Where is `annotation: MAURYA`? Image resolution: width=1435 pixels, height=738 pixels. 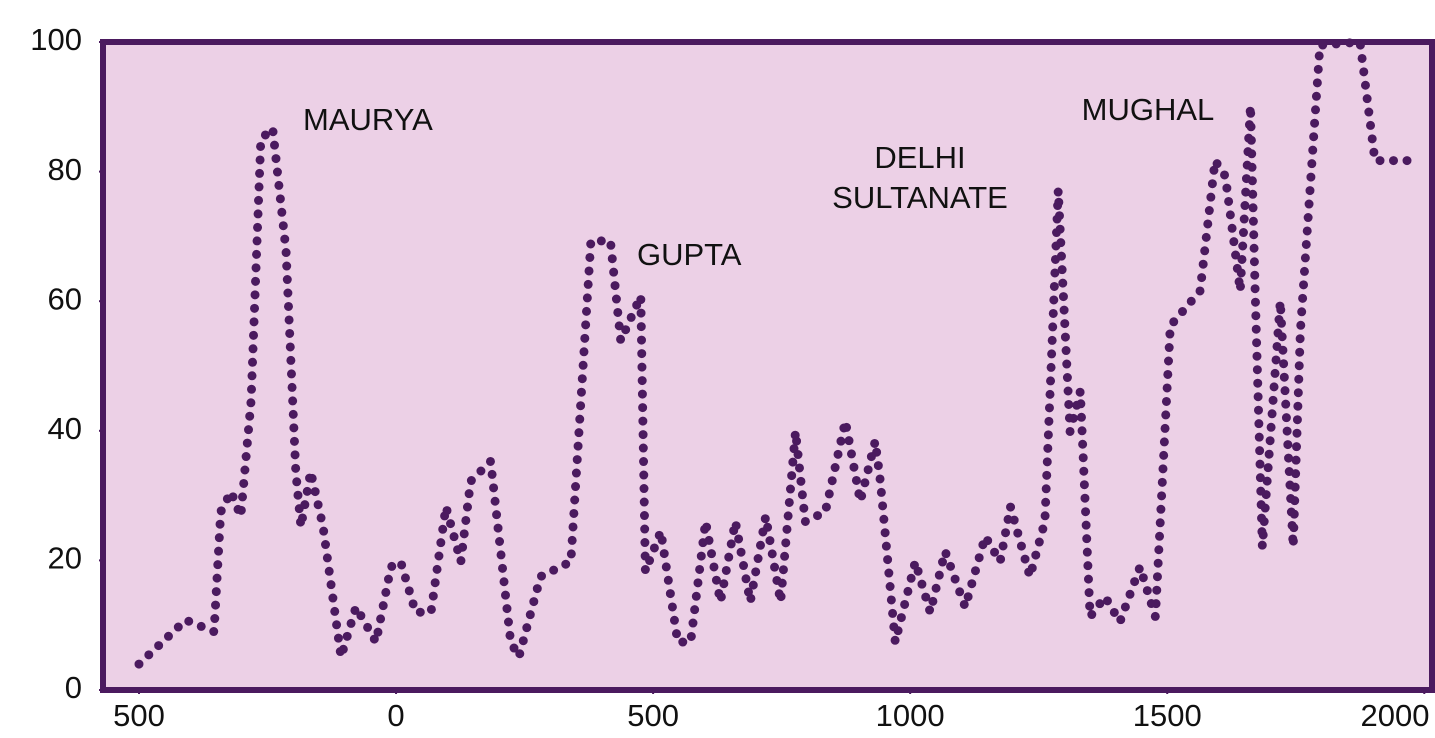 annotation: MAURYA is located at coordinates (368, 119).